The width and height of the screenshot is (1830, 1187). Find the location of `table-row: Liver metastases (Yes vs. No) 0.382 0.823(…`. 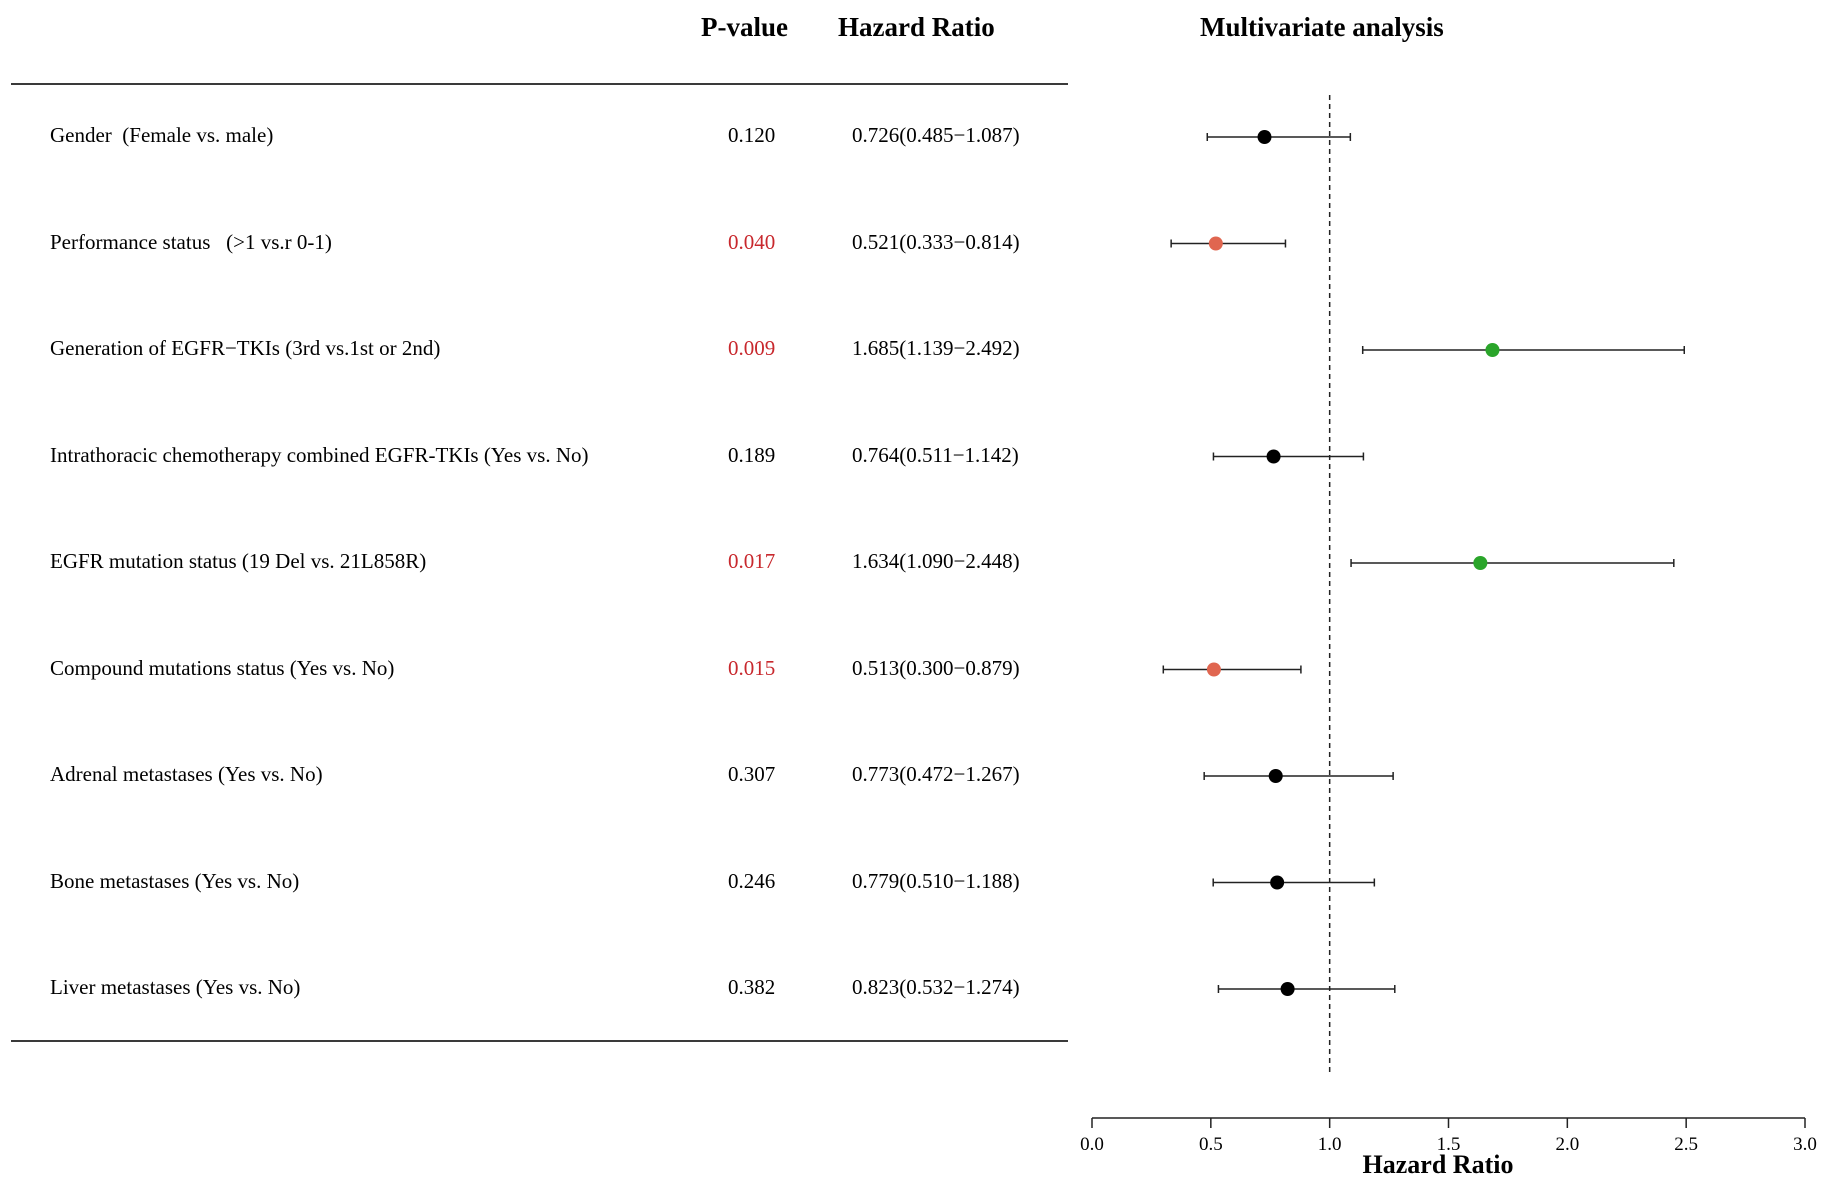

table-row: Liver metastases (Yes vs. No) 0.382 0.823(… is located at coordinates (535, 990).